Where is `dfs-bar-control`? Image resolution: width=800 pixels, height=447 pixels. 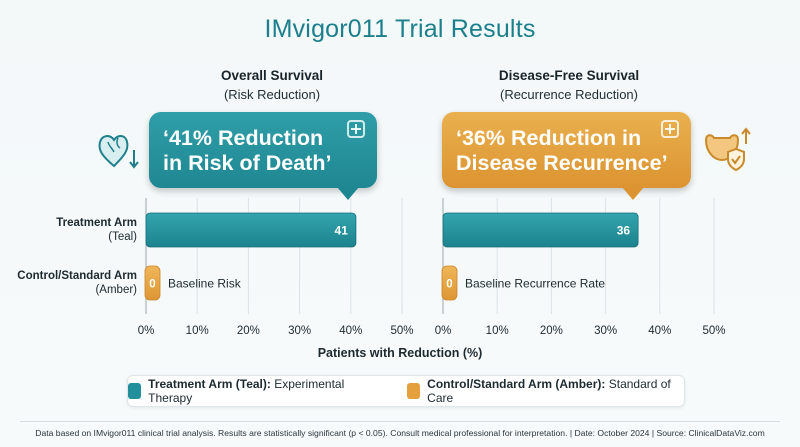 dfs-bar-control is located at coordinates (449, 283).